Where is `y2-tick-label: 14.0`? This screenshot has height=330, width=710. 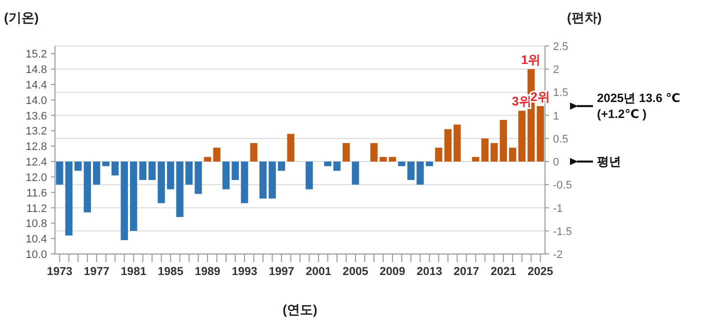 y2-tick-label: 14.0 is located at coordinates (36, 100).